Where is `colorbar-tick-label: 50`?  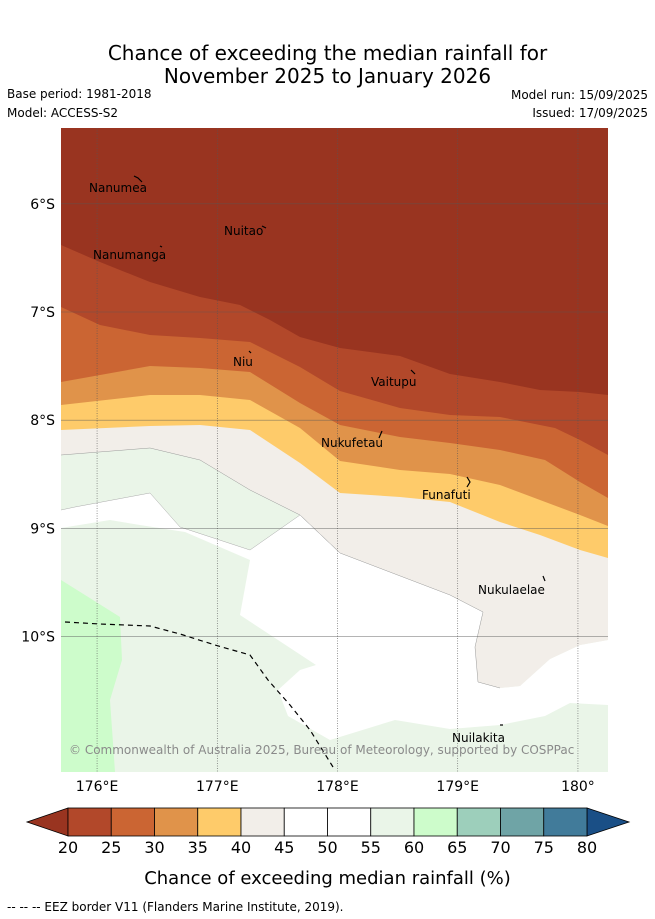 colorbar-tick-label: 50 is located at coordinates (327, 847).